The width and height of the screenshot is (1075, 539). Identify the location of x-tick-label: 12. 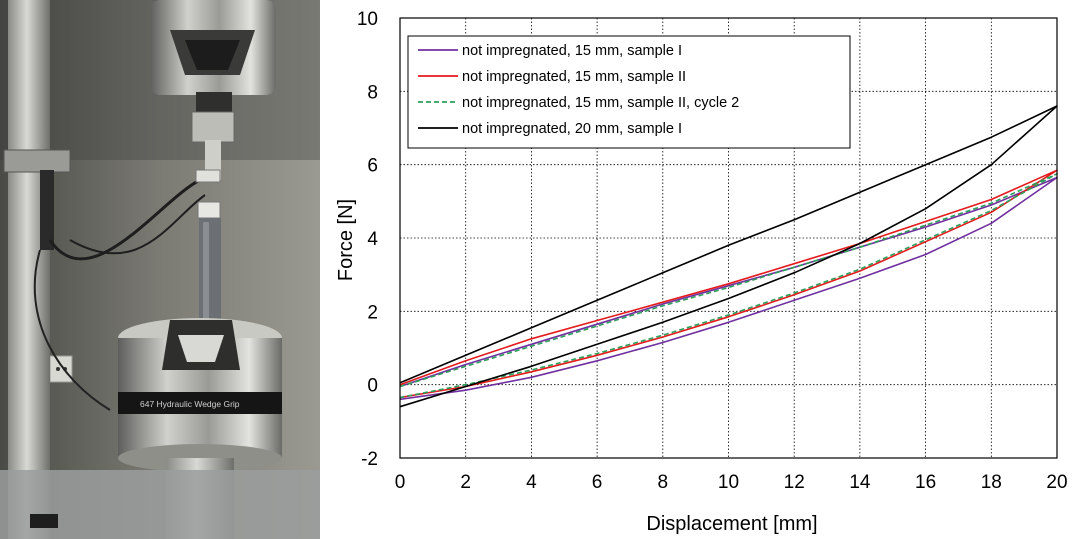
(794, 482).